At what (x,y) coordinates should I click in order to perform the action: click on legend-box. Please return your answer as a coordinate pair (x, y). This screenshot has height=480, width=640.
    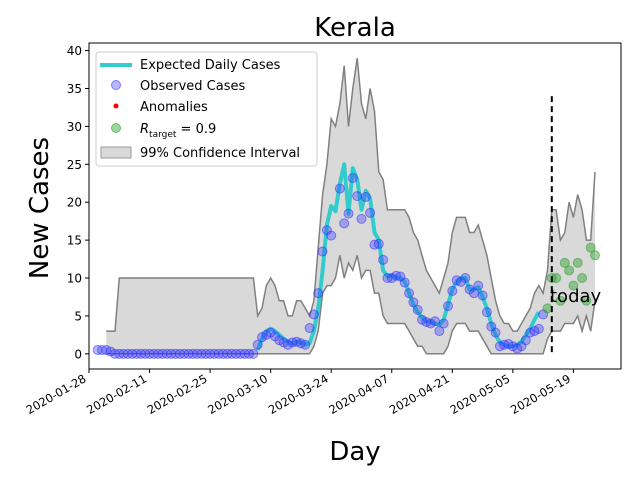
    Looking at the image, I should click on (206, 109).